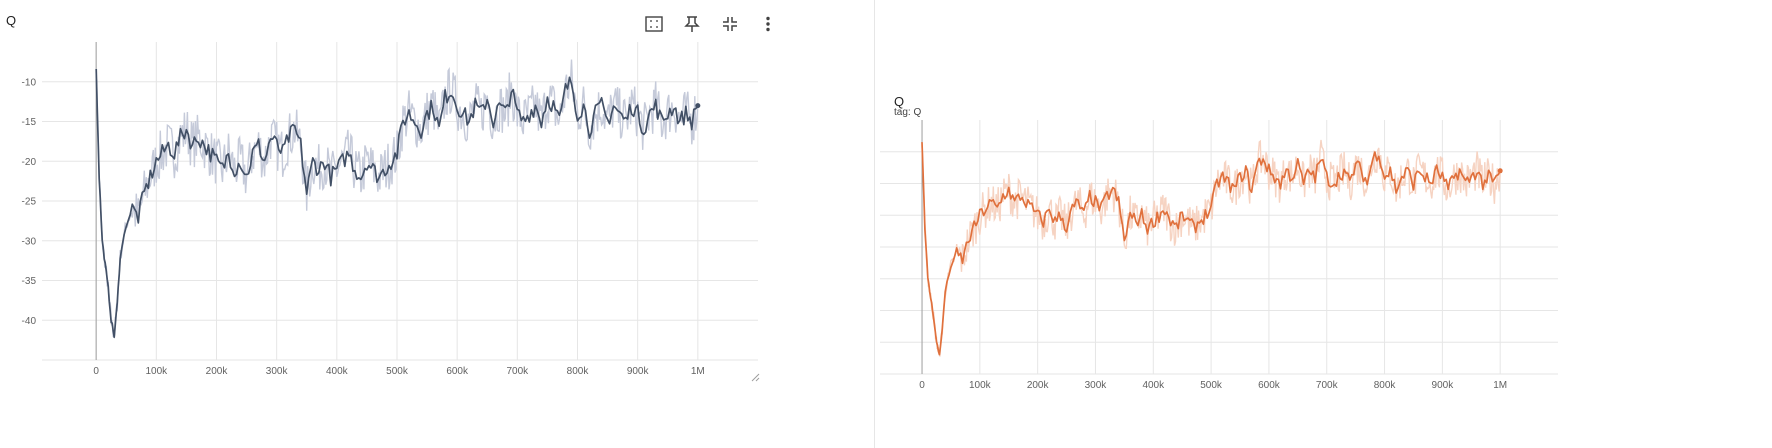 The width and height of the screenshot is (1772, 448). Describe the element at coordinates (711, 24) in the screenshot. I see `chart-toolbar` at that location.